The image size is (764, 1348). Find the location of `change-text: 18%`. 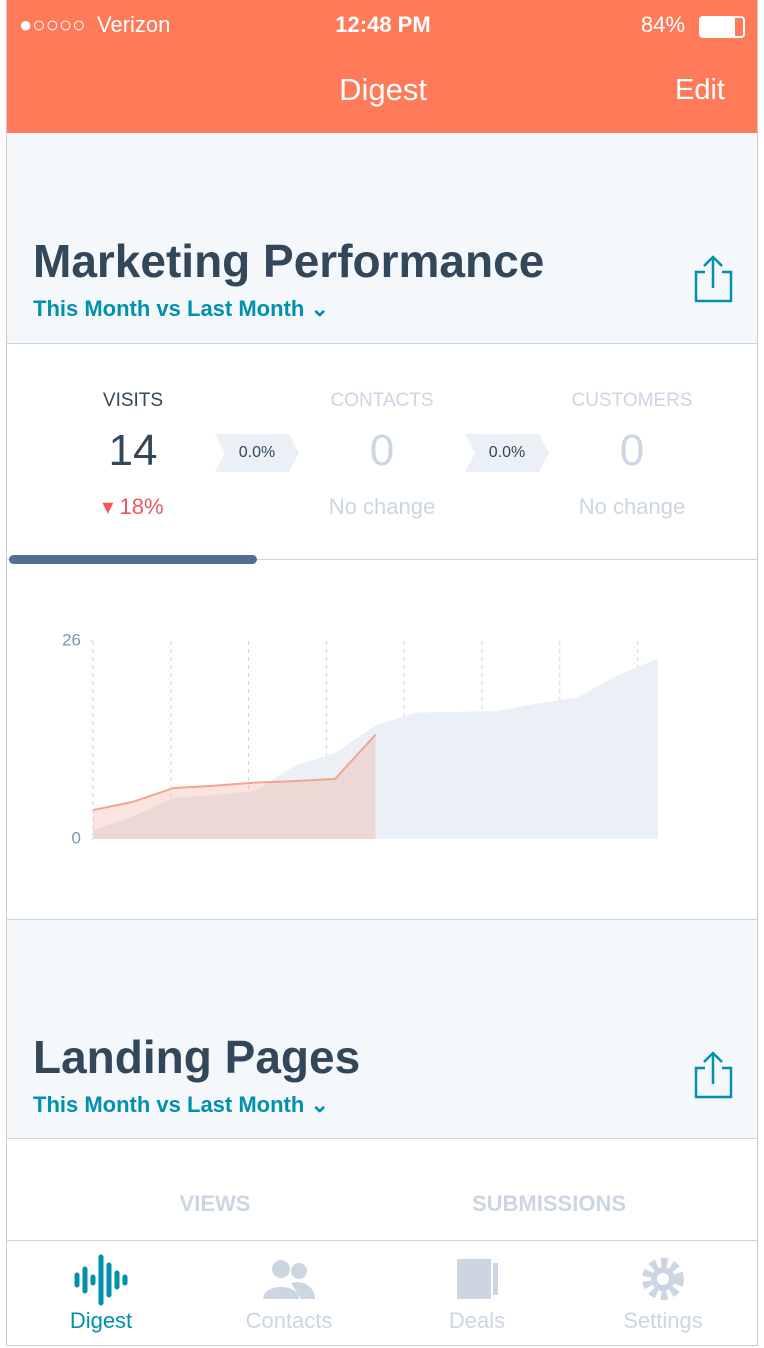

change-text: 18% is located at coordinates (141, 506).